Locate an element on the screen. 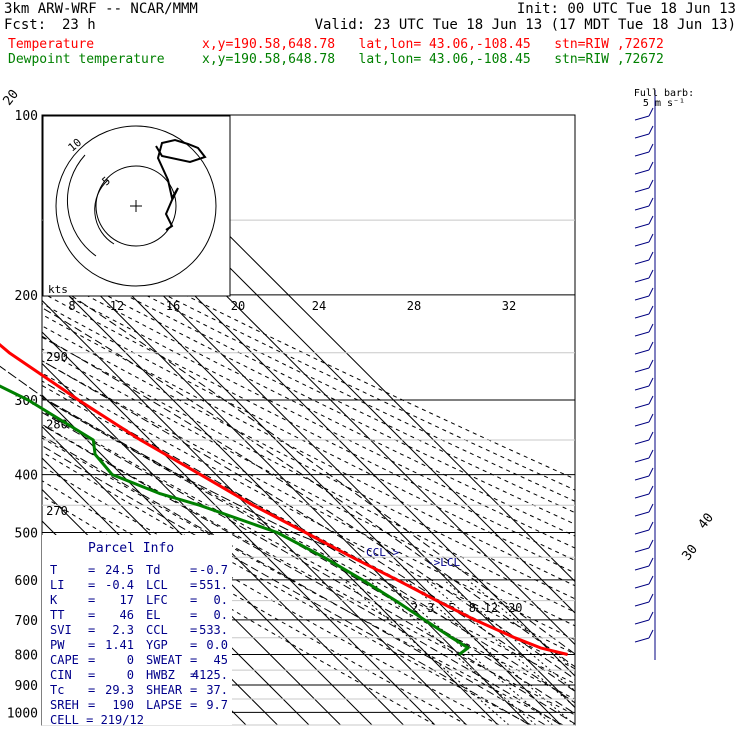  pressure-tick-label: 900 is located at coordinates (26, 686).